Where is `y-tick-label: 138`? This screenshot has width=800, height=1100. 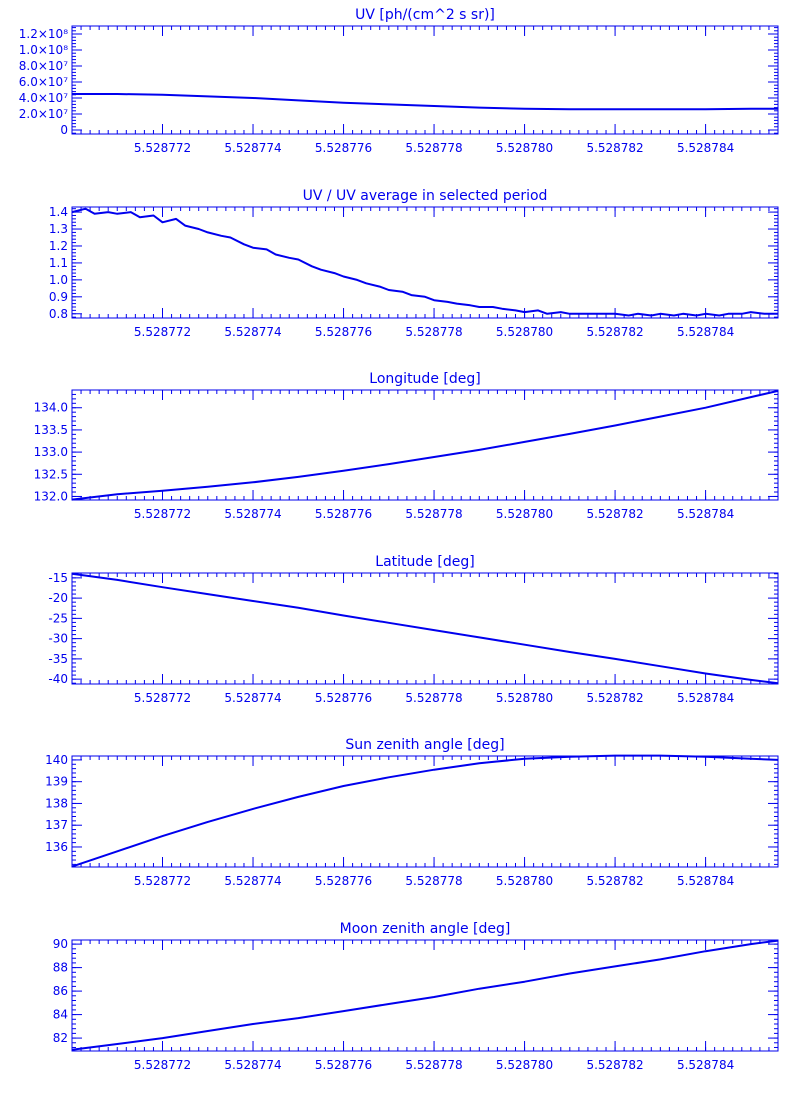 y-tick-label: 138 is located at coordinates (56, 803).